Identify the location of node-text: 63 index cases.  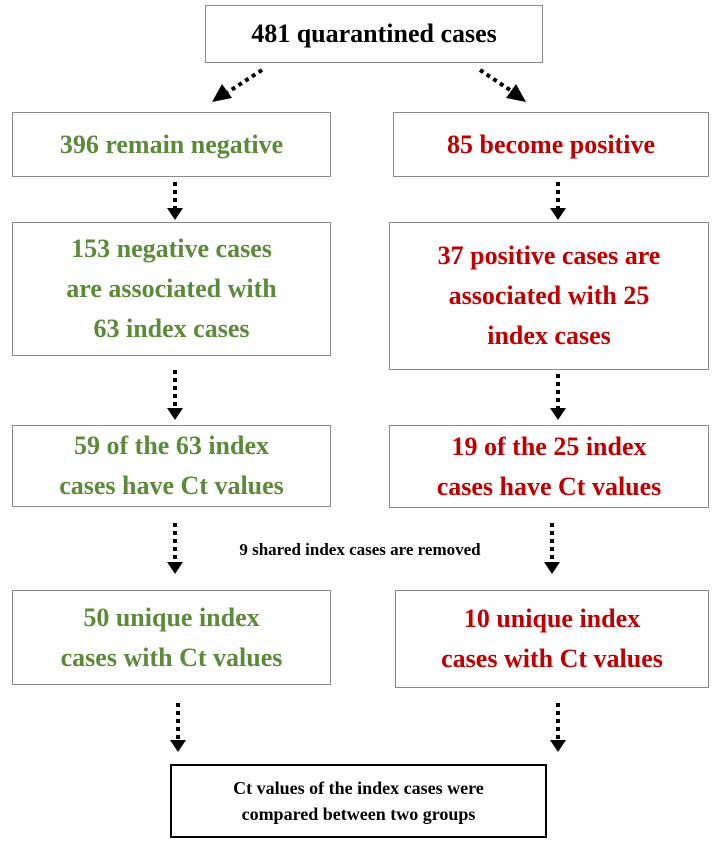
(171, 328).